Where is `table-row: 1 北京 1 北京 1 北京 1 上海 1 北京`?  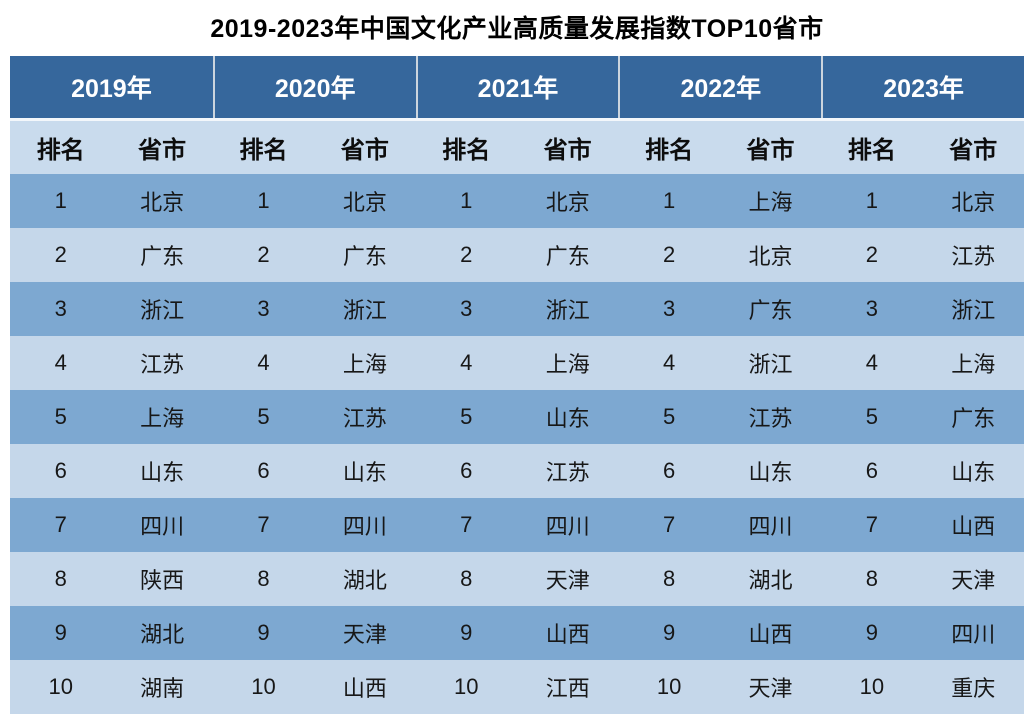
table-row: 1 北京 1 北京 1 北京 1 上海 1 北京 is located at coordinates (517, 201).